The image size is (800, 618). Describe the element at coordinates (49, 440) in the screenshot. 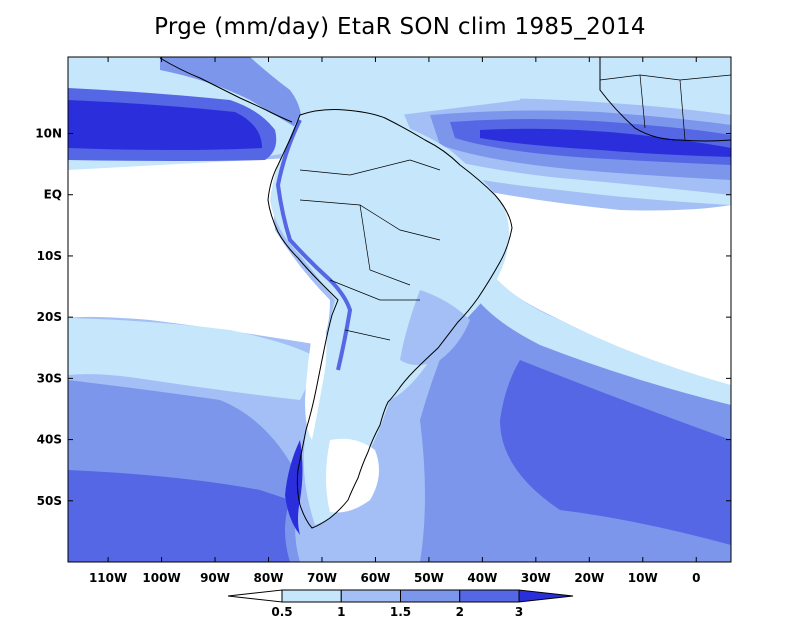

I see `lat-tick-label: 40S` at that location.